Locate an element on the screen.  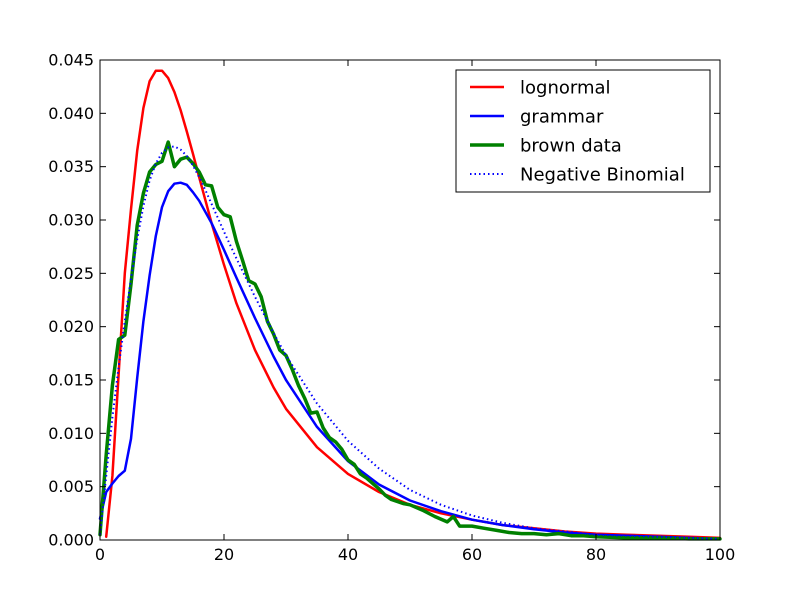
legend-label-3: Negative Binomial is located at coordinates (602, 175).